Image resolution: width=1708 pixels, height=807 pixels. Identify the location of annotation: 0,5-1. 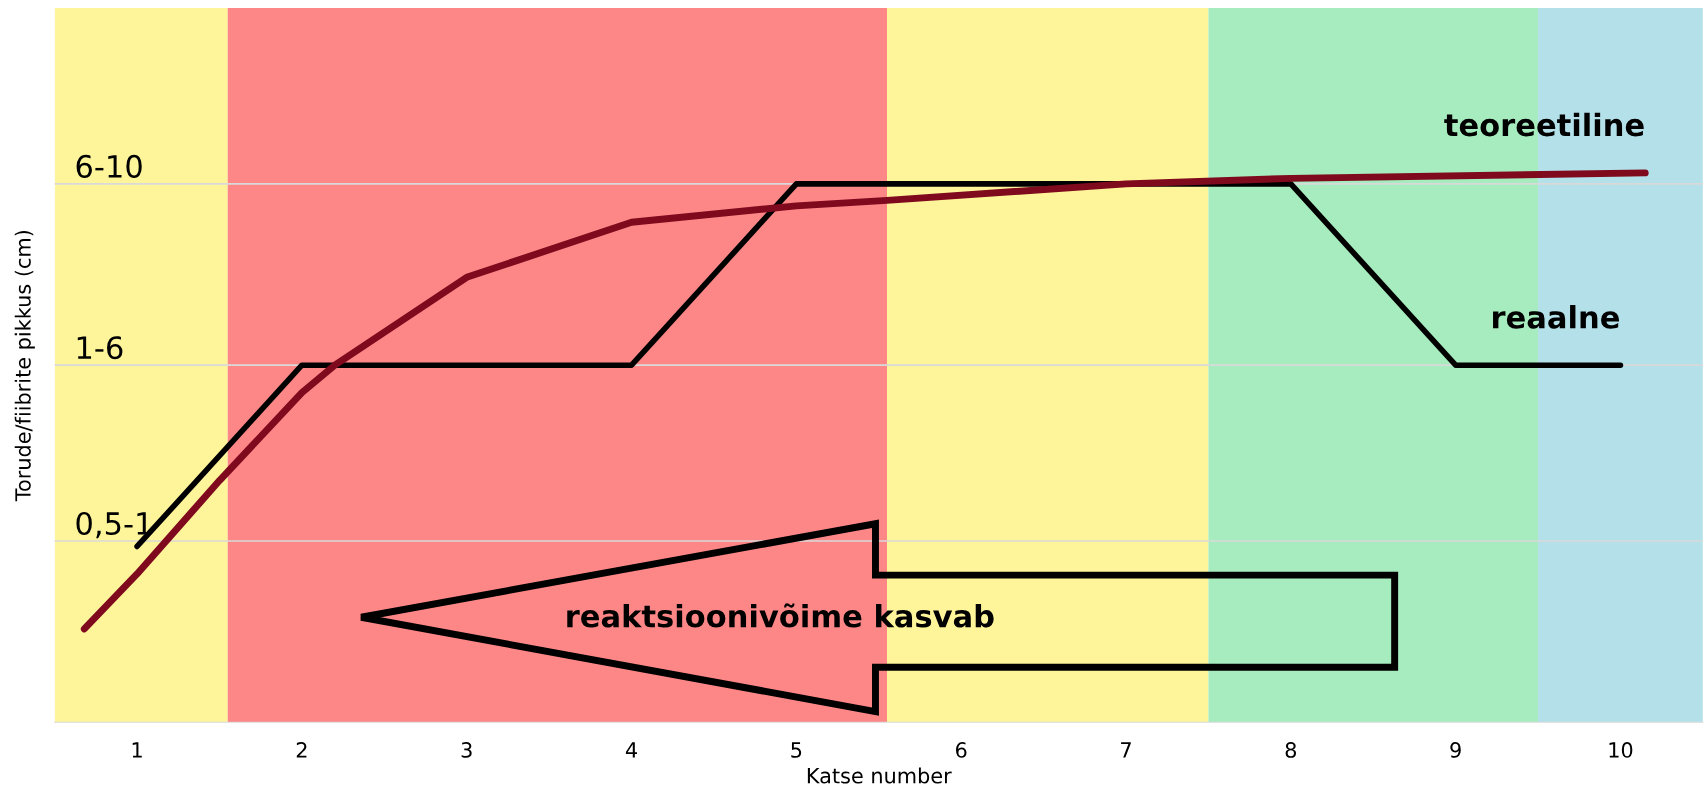
(113, 525).